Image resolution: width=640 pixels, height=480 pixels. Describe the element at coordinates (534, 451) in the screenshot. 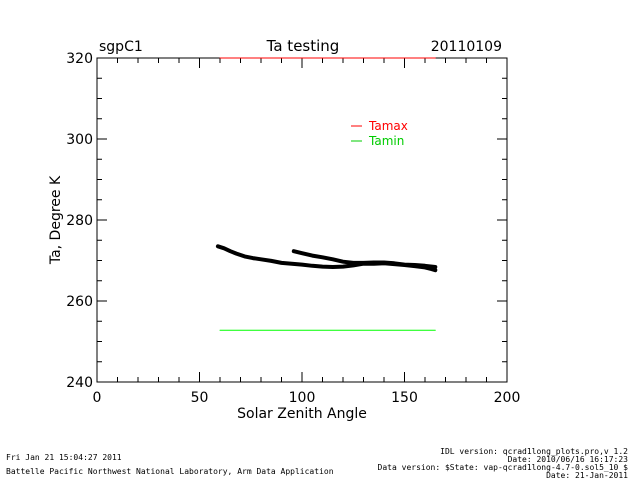

I see `footer-idl-version: IDL version: qcrad1long_plots.pro,v 1.2` at that location.